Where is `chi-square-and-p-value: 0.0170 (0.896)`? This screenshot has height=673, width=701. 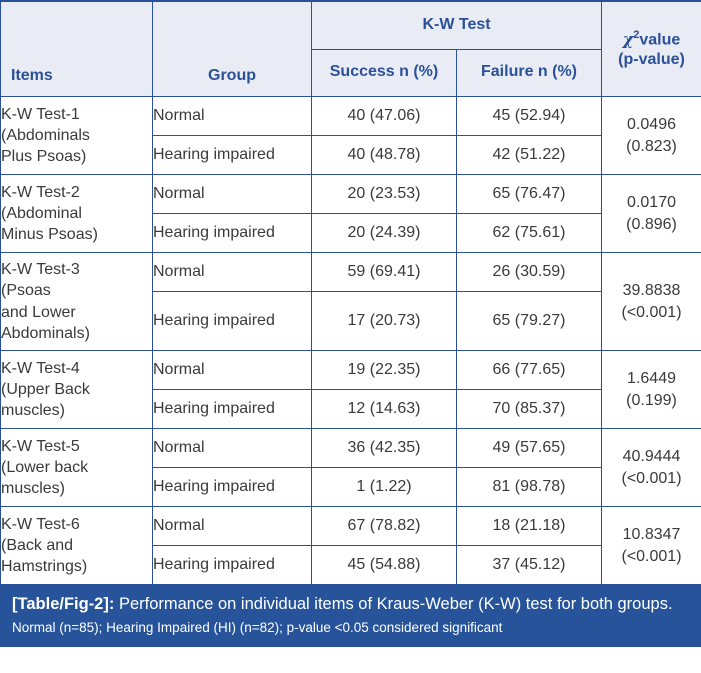 chi-square-and-p-value: 0.0170 (0.896) is located at coordinates (651, 213).